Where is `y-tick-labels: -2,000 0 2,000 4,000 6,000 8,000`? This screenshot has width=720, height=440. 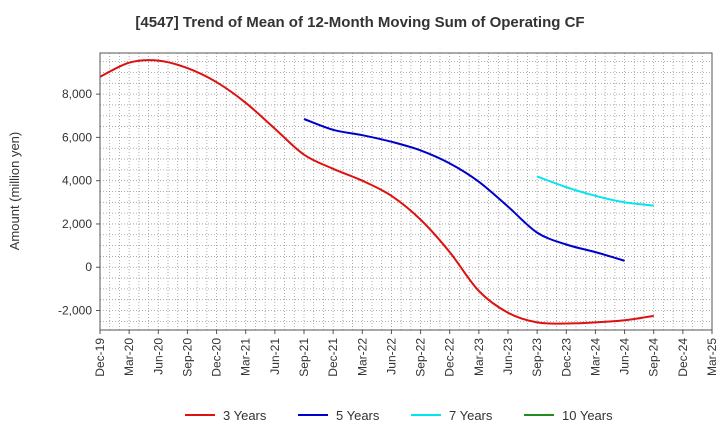 y-tick-labels: -2,000 0 2,000 4,000 6,000 8,000 is located at coordinates (75, 202).